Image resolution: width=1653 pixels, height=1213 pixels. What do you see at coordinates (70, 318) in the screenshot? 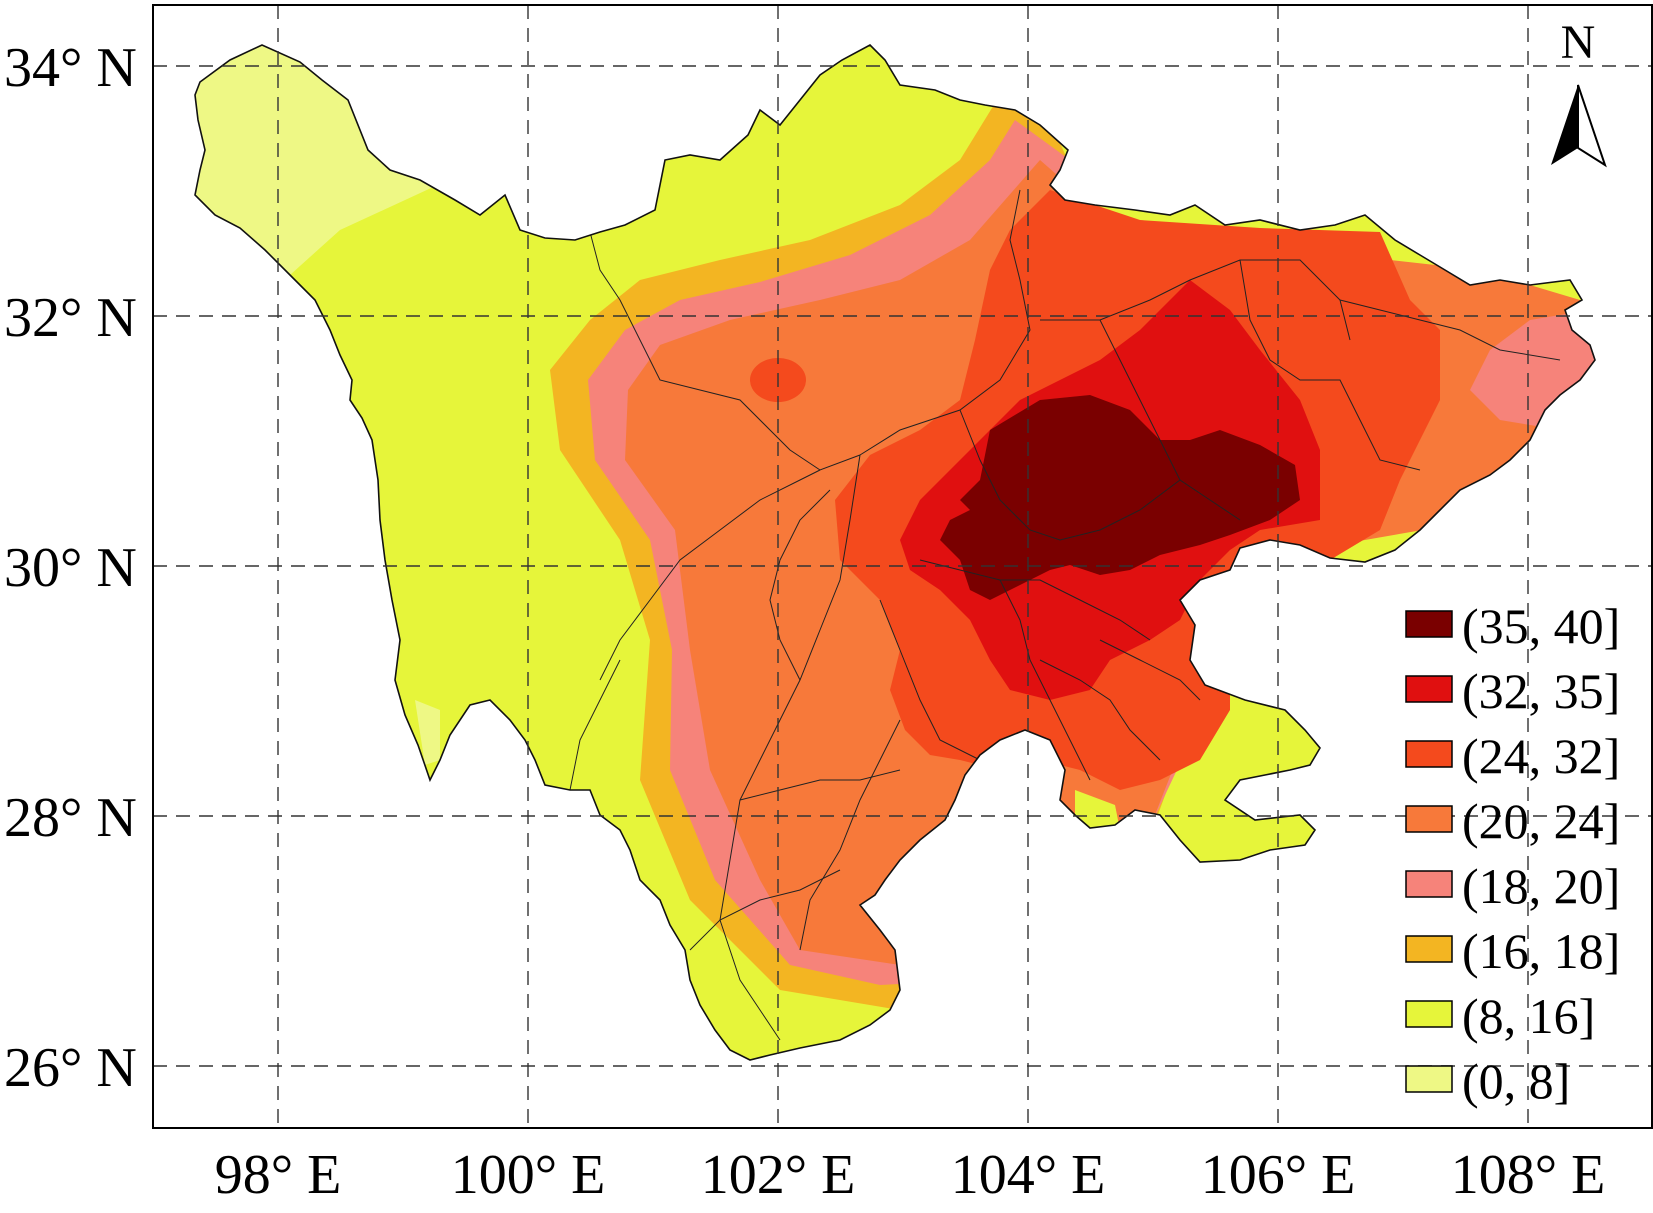
I see `lat-label-32: 32° N` at bounding box center [70, 318].